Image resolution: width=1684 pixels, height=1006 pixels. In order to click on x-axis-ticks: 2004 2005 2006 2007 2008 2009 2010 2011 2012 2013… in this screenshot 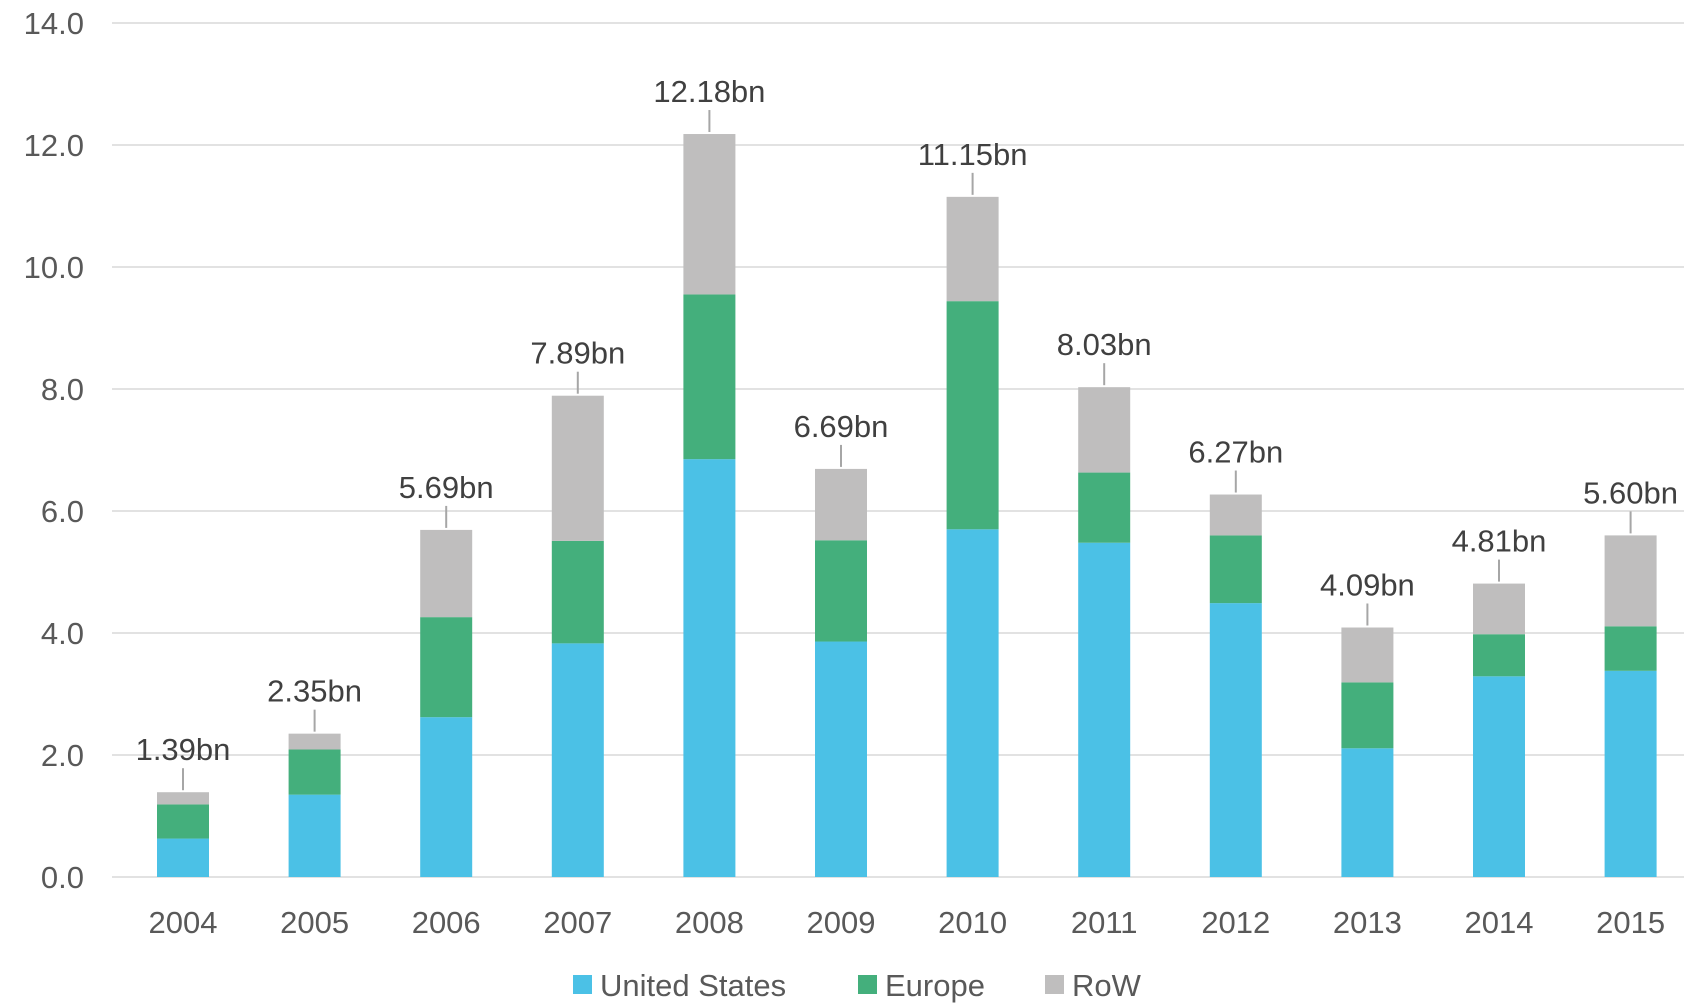, I will do `click(907, 922)`.